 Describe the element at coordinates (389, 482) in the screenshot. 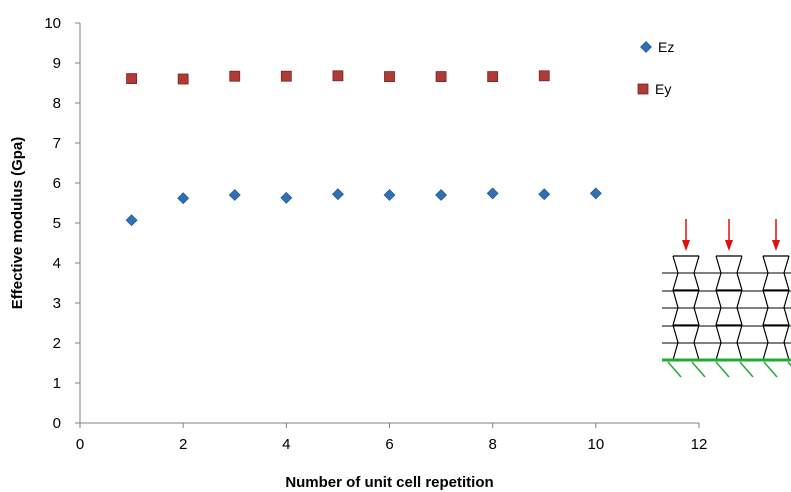

I see `x-axis-title: Number of unit cell repetition` at that location.